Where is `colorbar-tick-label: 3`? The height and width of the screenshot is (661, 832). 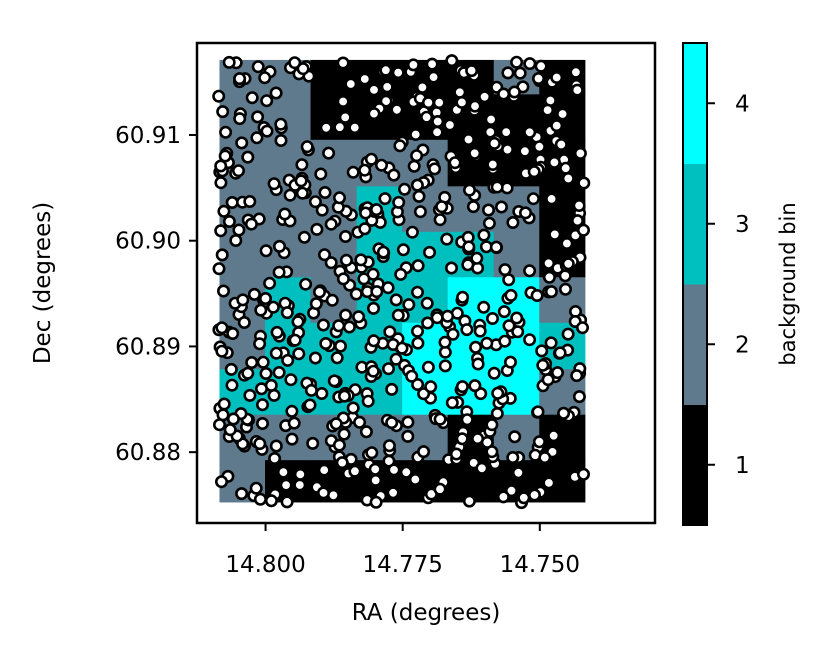 colorbar-tick-label: 3 is located at coordinates (742, 225).